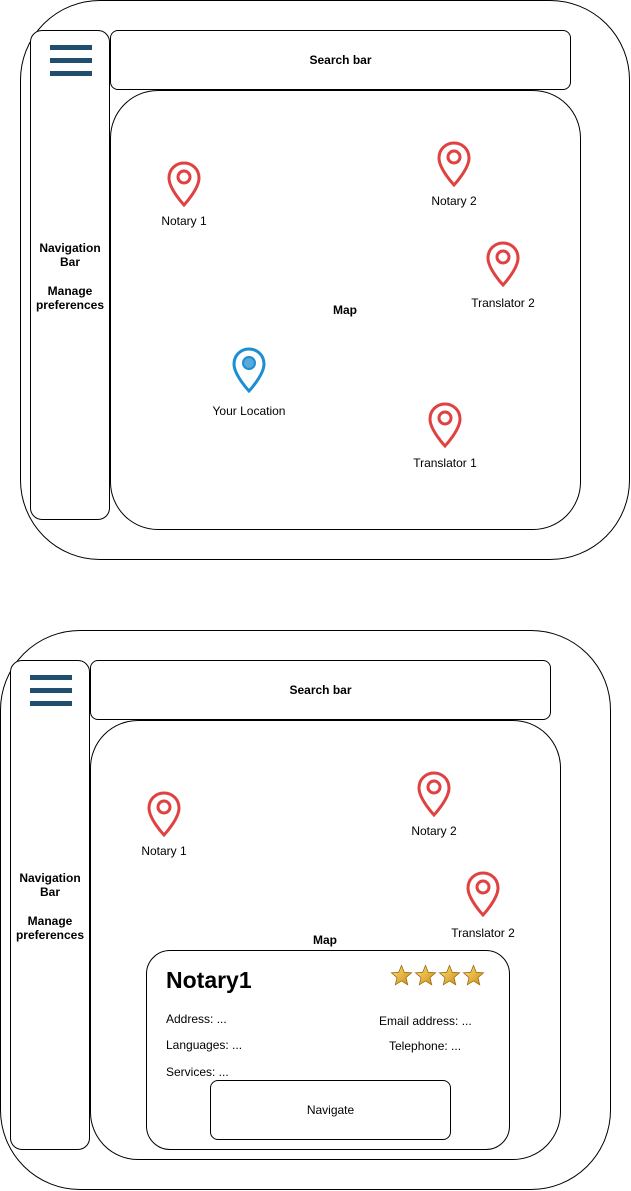 Image resolution: width=631 pixels, height=1191 pixels. I want to click on pin-label-your-location: Your Location, so click(249, 411).